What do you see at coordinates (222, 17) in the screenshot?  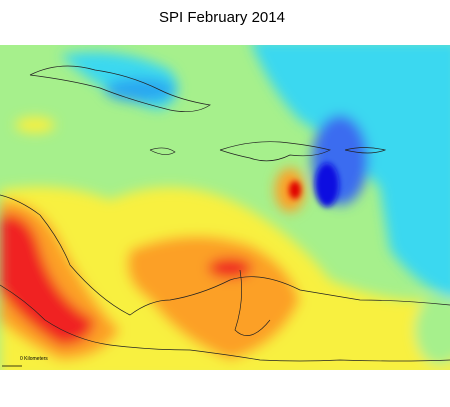 I see `map-title: SPI February 2014` at bounding box center [222, 17].